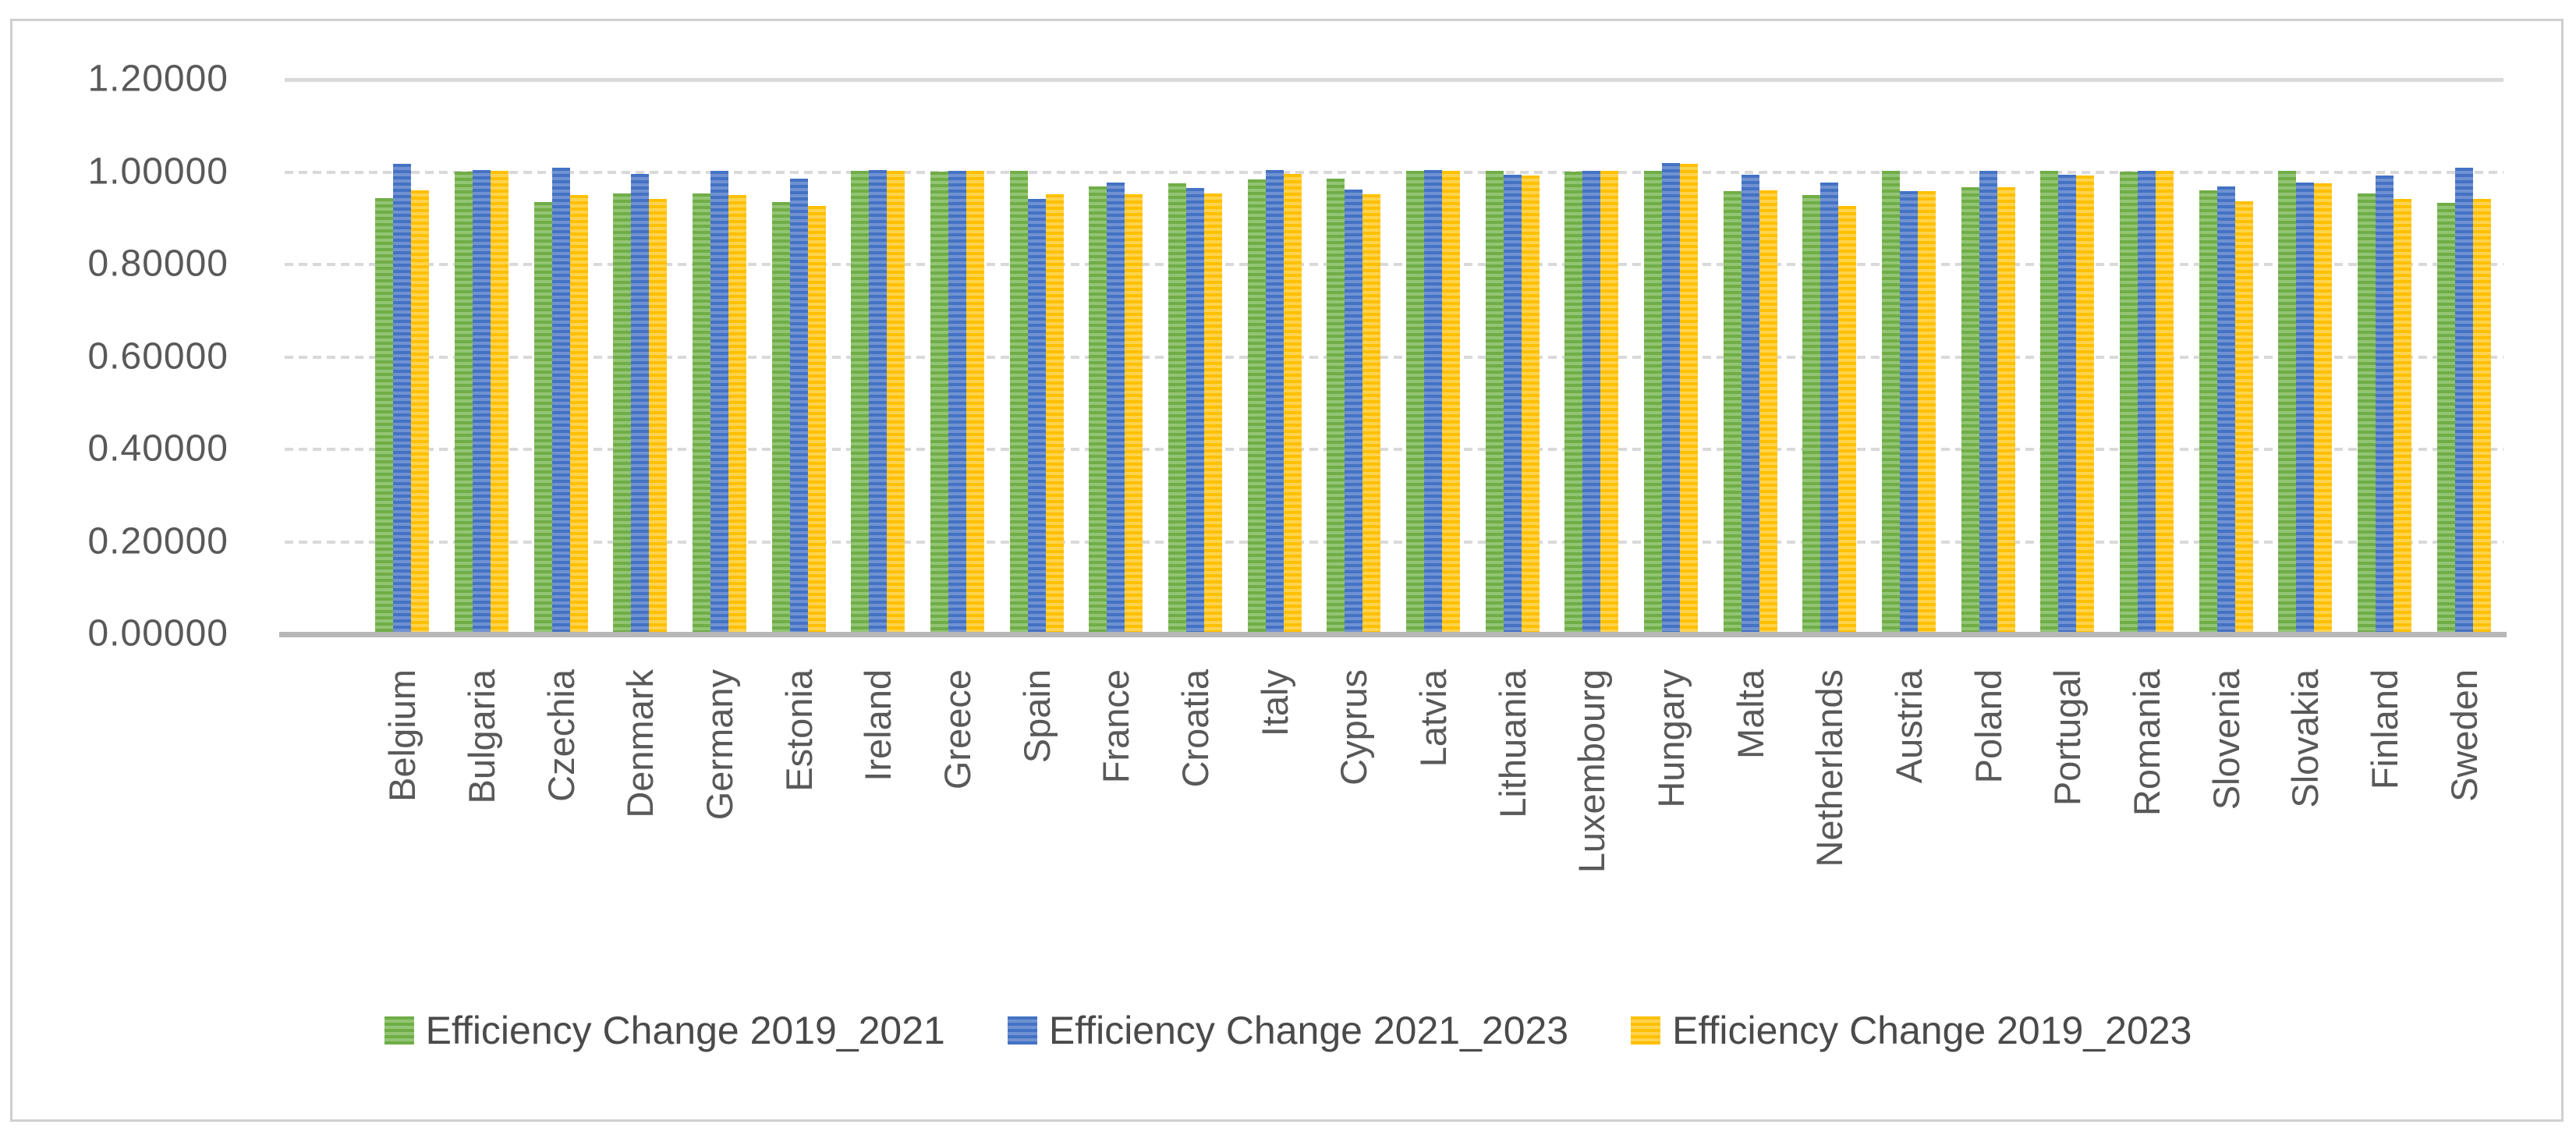 The image size is (2576, 1135). What do you see at coordinates (1671, 837) in the screenshot?
I see `x-label-cell: Hungary` at bounding box center [1671, 837].